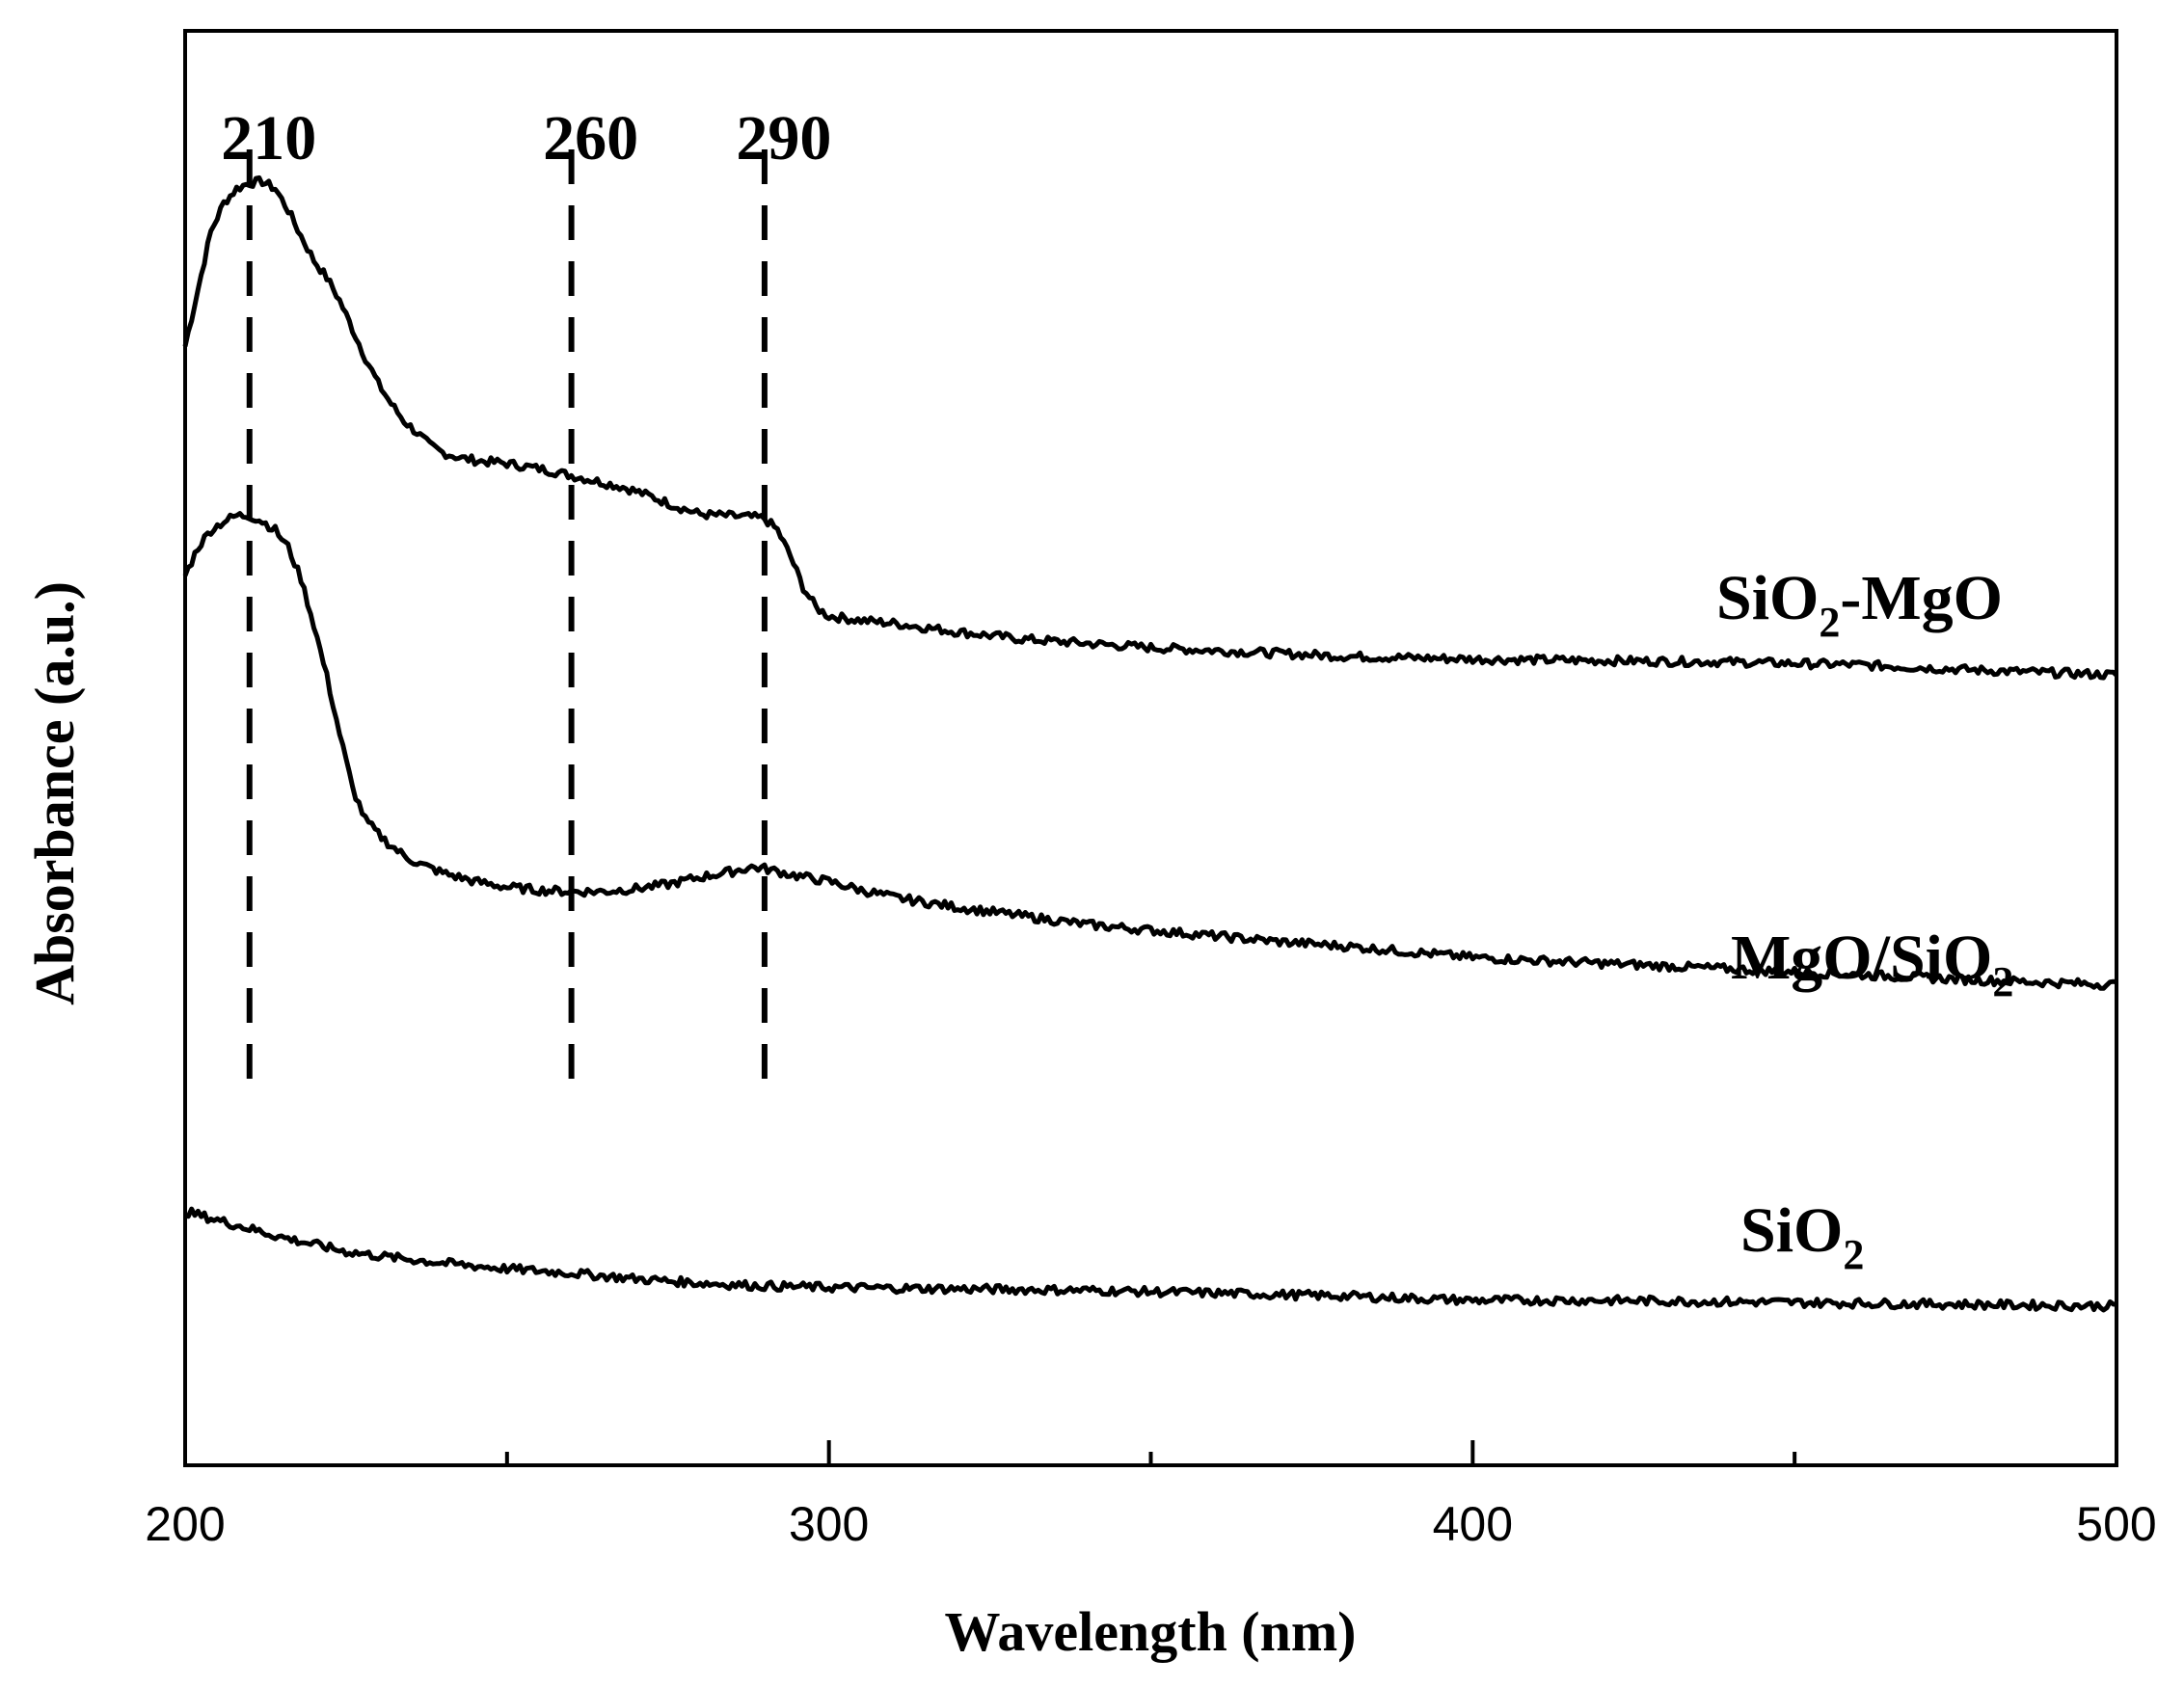 This screenshot has height=1687, width=2184. I want to click on series-label: MgO/SiO2, so click(1872, 964).